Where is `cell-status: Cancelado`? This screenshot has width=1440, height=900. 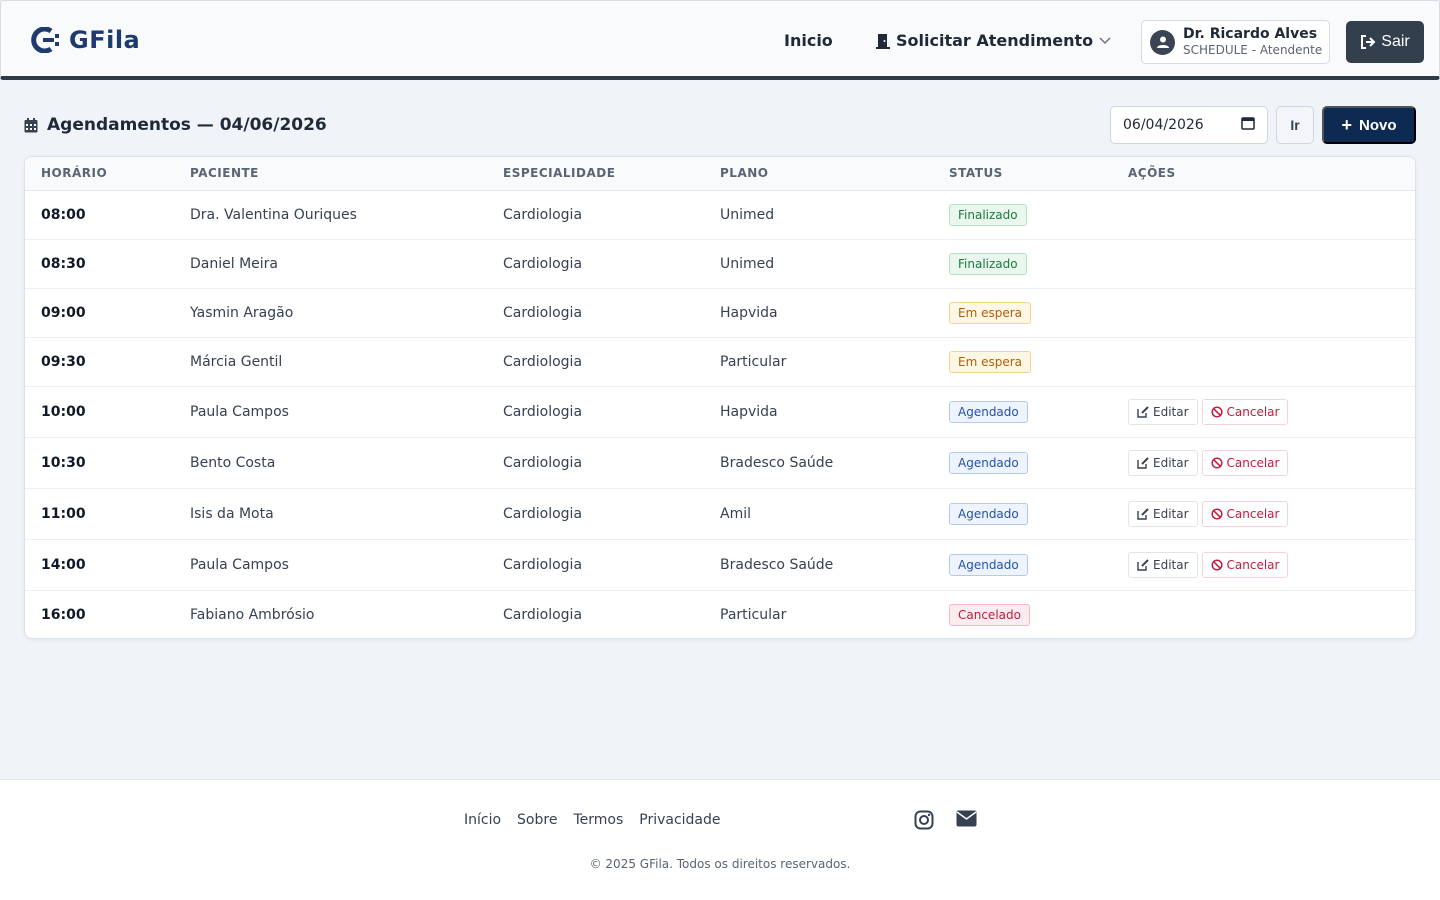
cell-status: Cancelado is located at coordinates (1038, 614).